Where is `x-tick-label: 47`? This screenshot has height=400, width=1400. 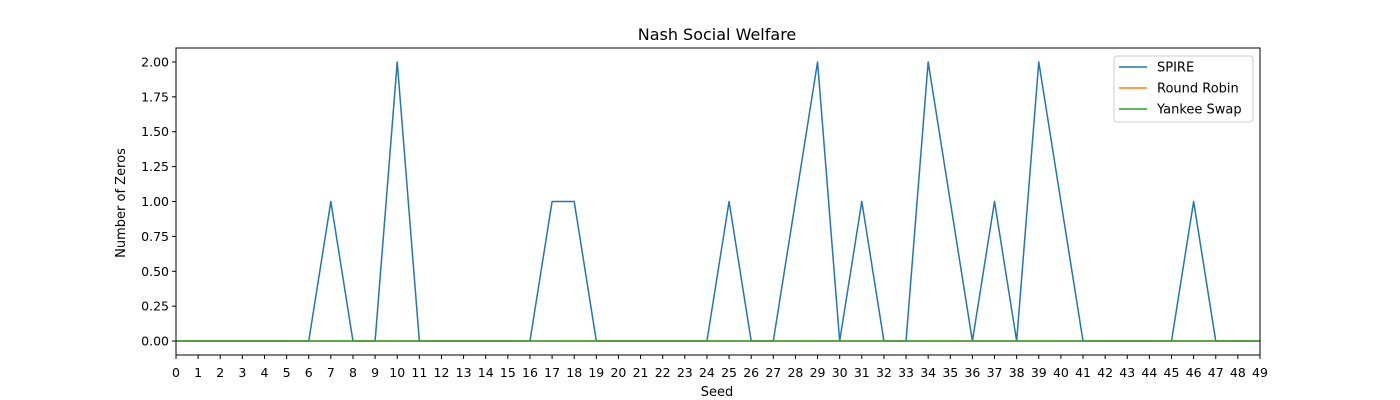
x-tick-label: 47 is located at coordinates (1216, 372).